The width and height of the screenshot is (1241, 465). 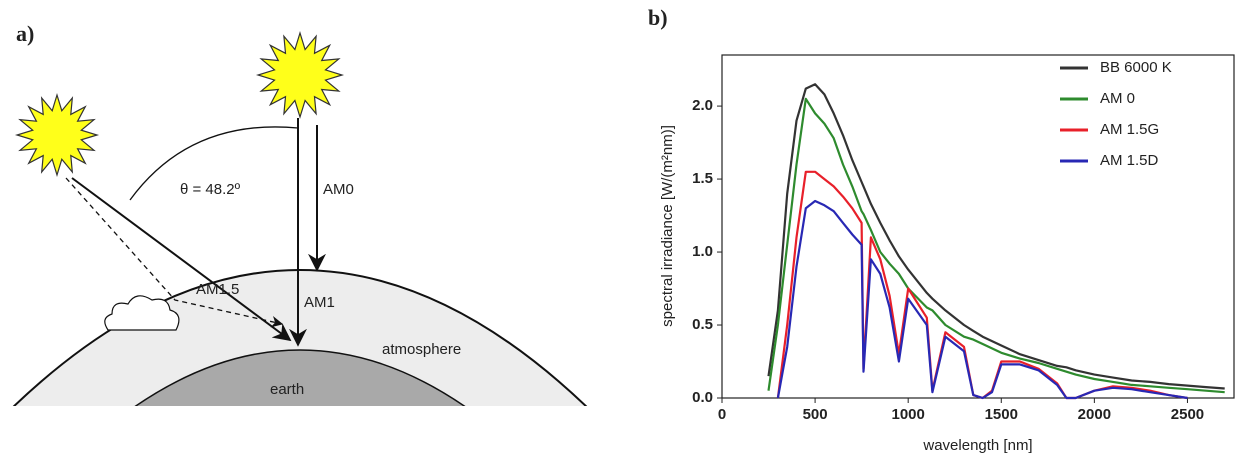 What do you see at coordinates (1129, 160) in the screenshot?
I see `legend-label: AM 1.5D` at bounding box center [1129, 160].